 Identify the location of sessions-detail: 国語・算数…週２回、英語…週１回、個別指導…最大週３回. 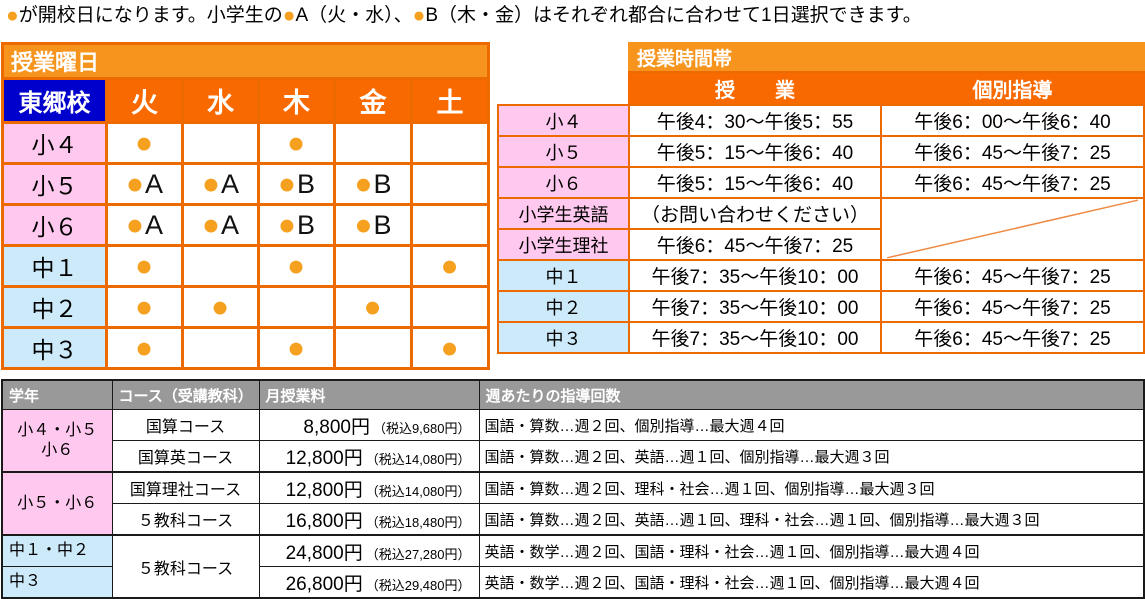
(811, 456).